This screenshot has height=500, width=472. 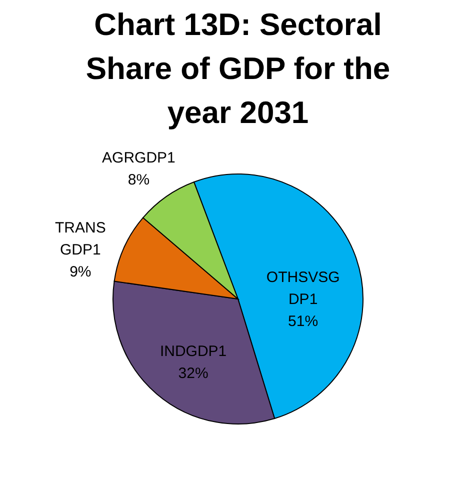 What do you see at coordinates (139, 157) in the screenshot?
I see `slice-label: AGRGDP1` at bounding box center [139, 157].